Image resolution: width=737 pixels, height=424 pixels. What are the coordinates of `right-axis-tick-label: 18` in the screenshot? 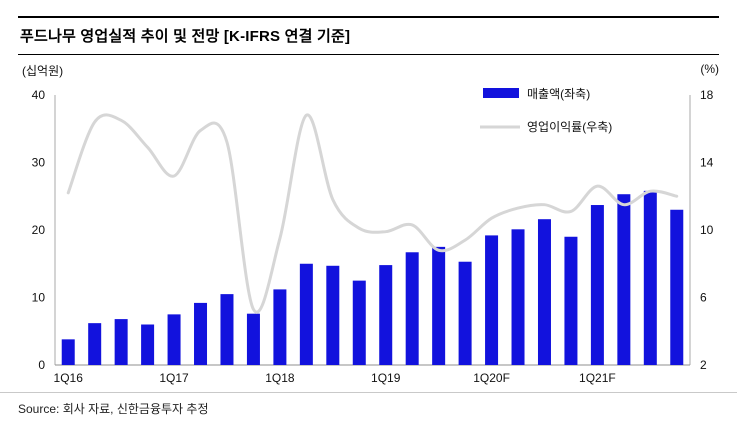 It's located at (707, 95).